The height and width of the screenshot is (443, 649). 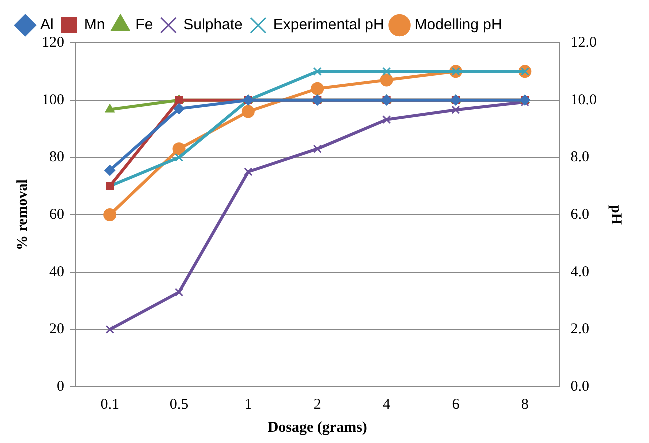 I want to click on y-tick-label: 0, so click(x=60, y=386).